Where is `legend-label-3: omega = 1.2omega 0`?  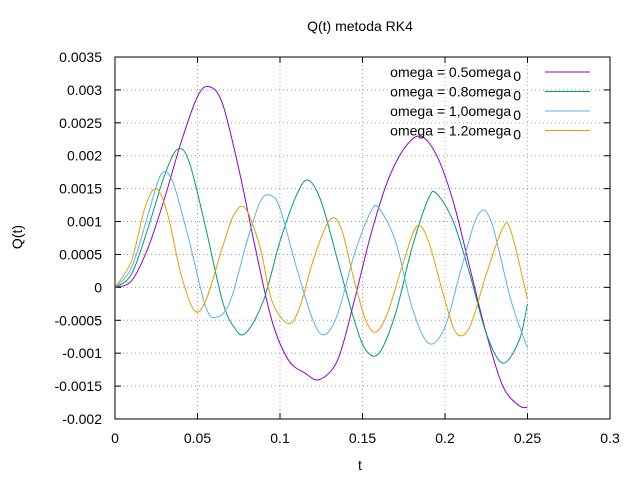
legend-label-3: omega = 1.2omega 0 is located at coordinates (455, 133).